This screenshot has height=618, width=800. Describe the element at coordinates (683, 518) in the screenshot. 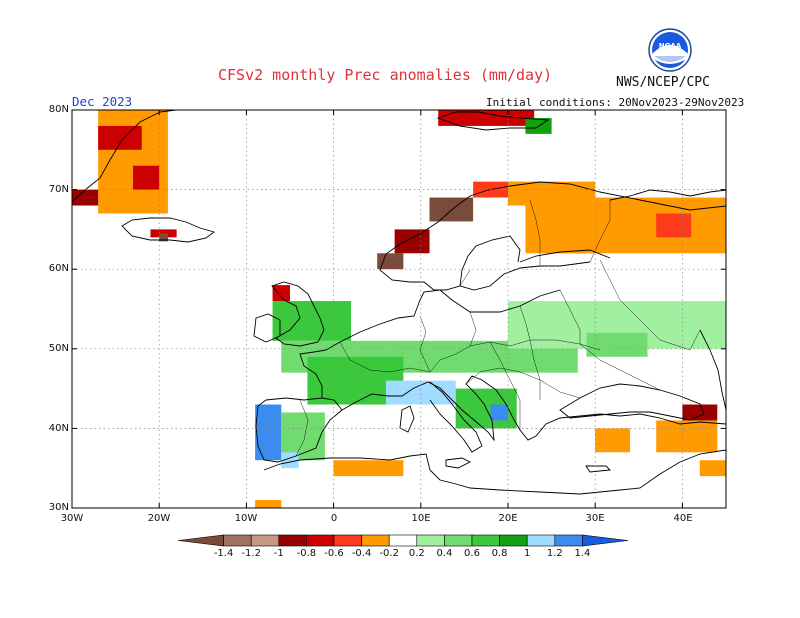

I see `lon-label: 40E` at that location.